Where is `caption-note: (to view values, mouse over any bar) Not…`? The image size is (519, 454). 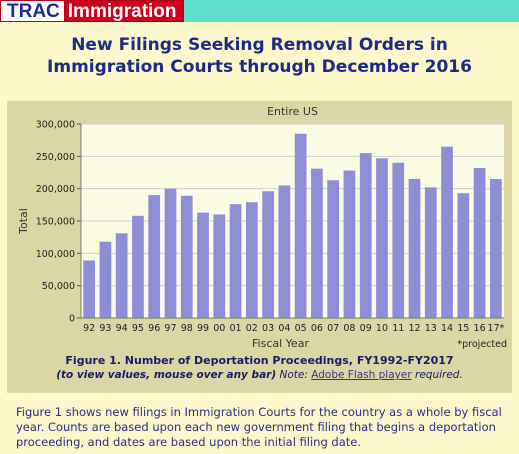 caption-note: (to view values, mouse over any bar) Not… is located at coordinates (259, 375).